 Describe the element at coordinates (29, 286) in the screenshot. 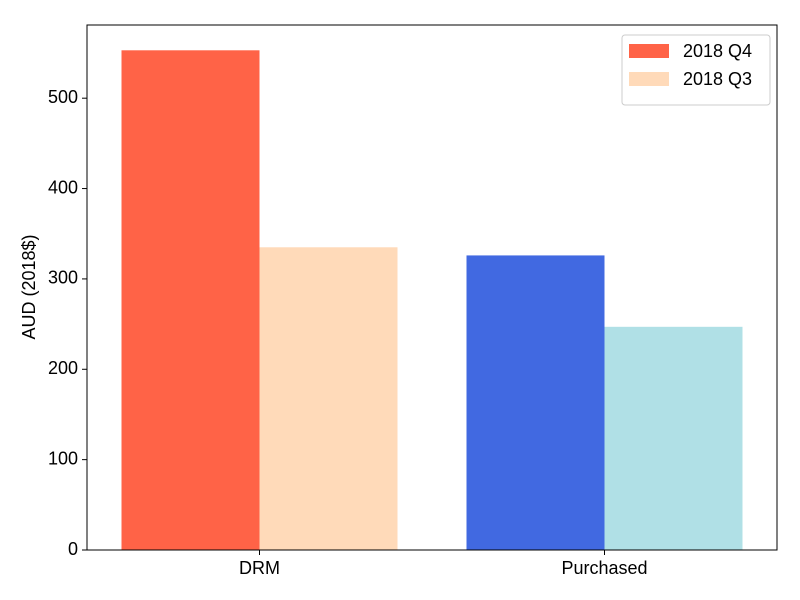

I see `y-axis-label: AUD (2018$)` at that location.